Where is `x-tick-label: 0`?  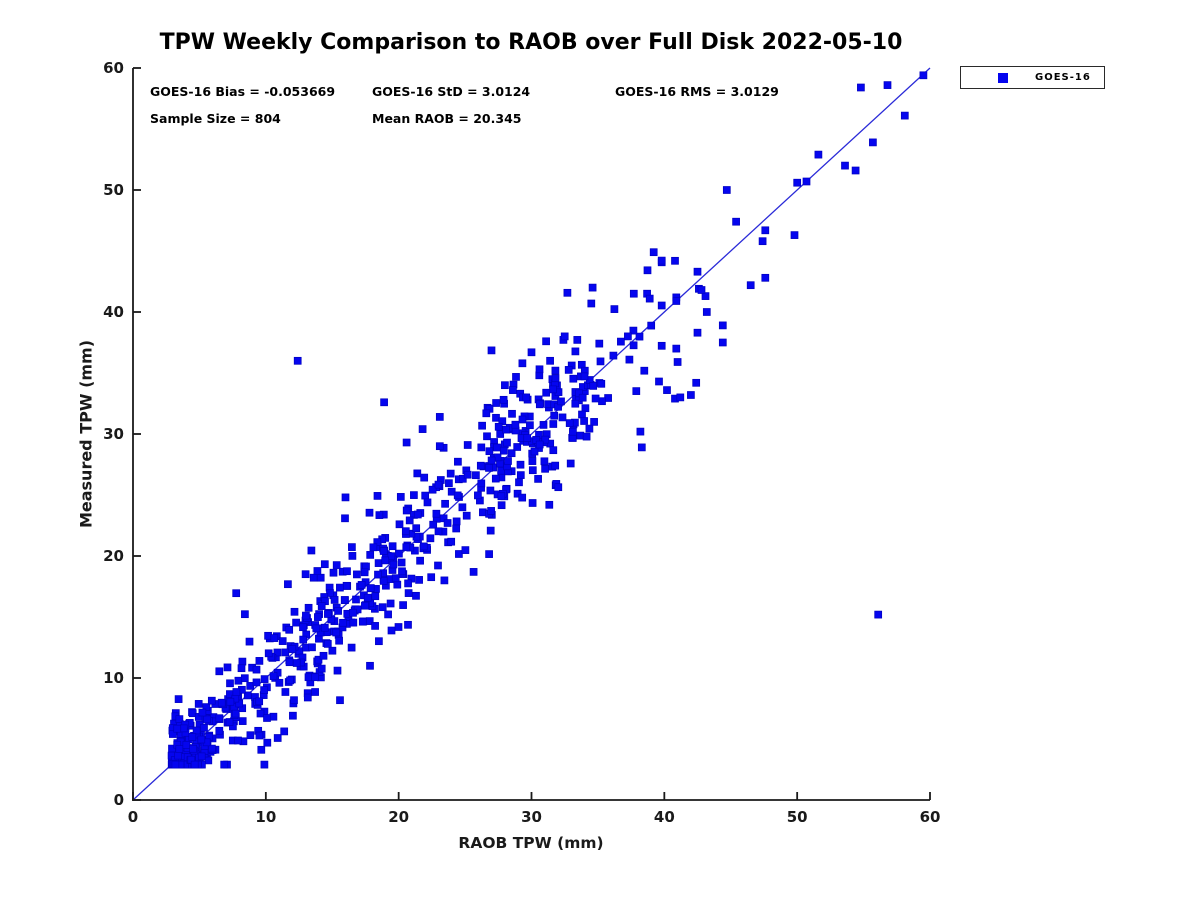 x-tick-label: 0 is located at coordinates (133, 817).